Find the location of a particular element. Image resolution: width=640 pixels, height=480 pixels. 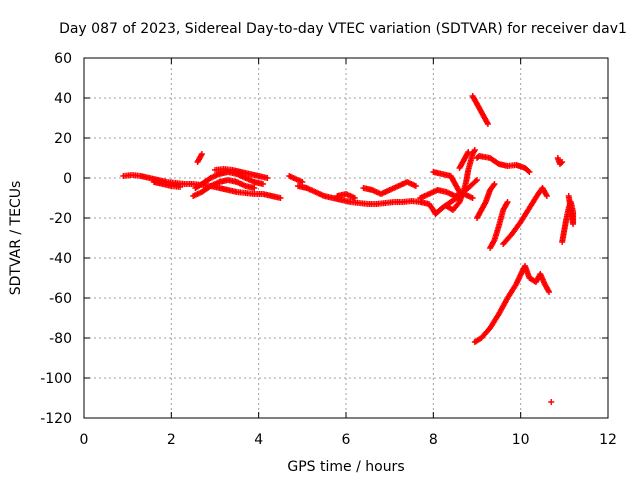

x-tick-label: 10 is located at coordinates (521, 440).